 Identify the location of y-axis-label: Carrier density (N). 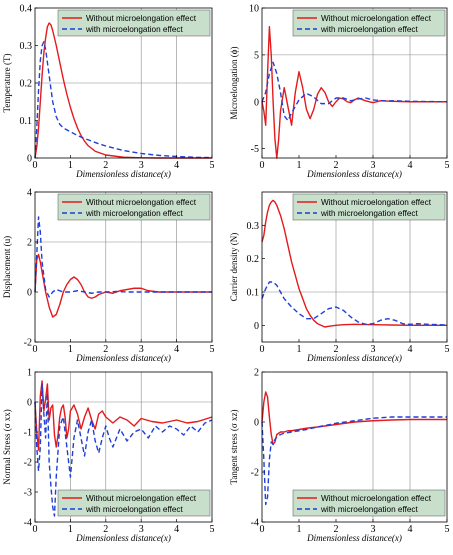
(234, 267).